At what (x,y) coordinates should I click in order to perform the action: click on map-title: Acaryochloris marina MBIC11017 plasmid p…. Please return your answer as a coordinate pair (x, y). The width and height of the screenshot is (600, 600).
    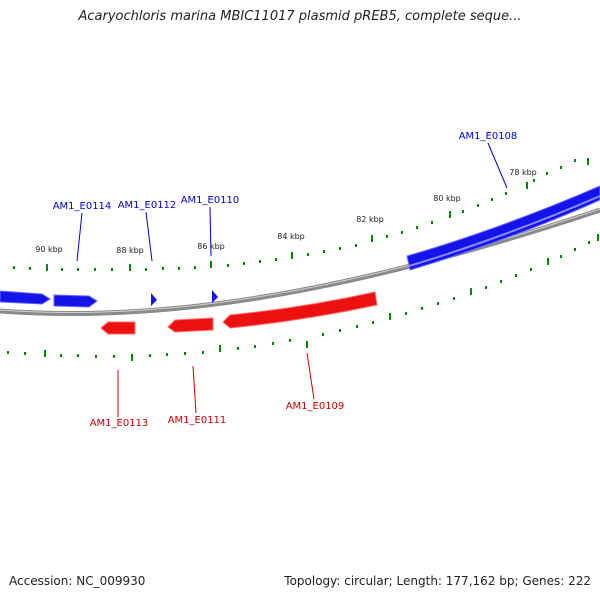
    Looking at the image, I should click on (300, 16).